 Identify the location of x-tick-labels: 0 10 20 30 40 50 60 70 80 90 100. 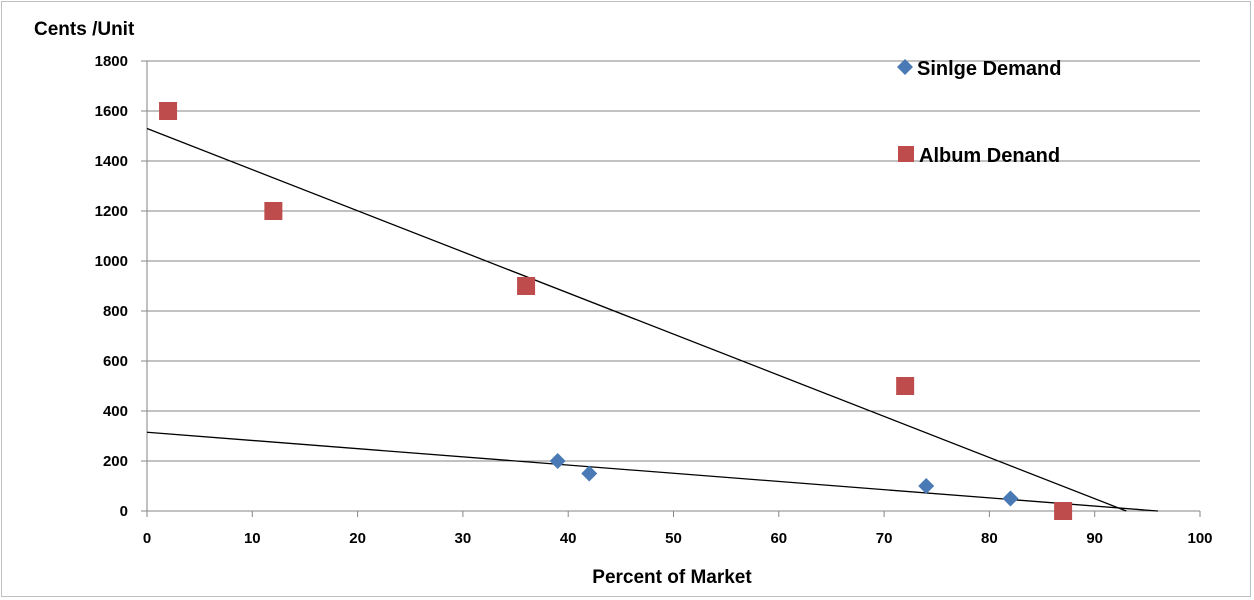
(678, 538).